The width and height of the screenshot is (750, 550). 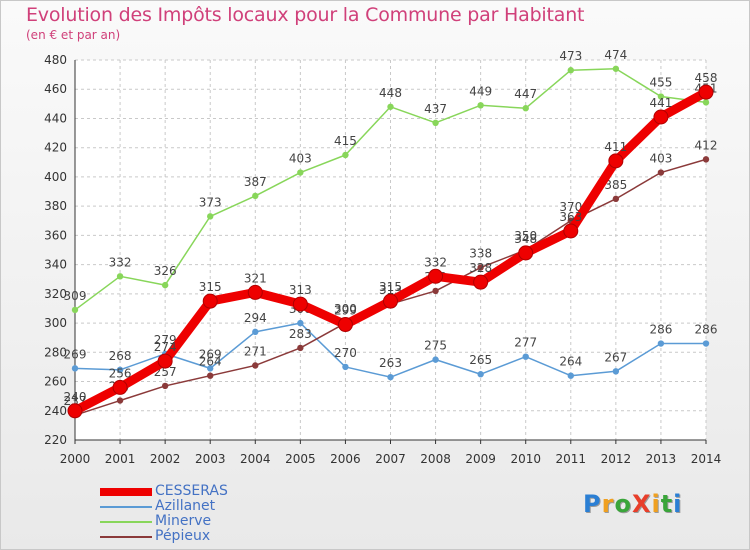 What do you see at coordinates (570, 362) in the screenshot?
I see `data-label: 264` at bounding box center [570, 362].